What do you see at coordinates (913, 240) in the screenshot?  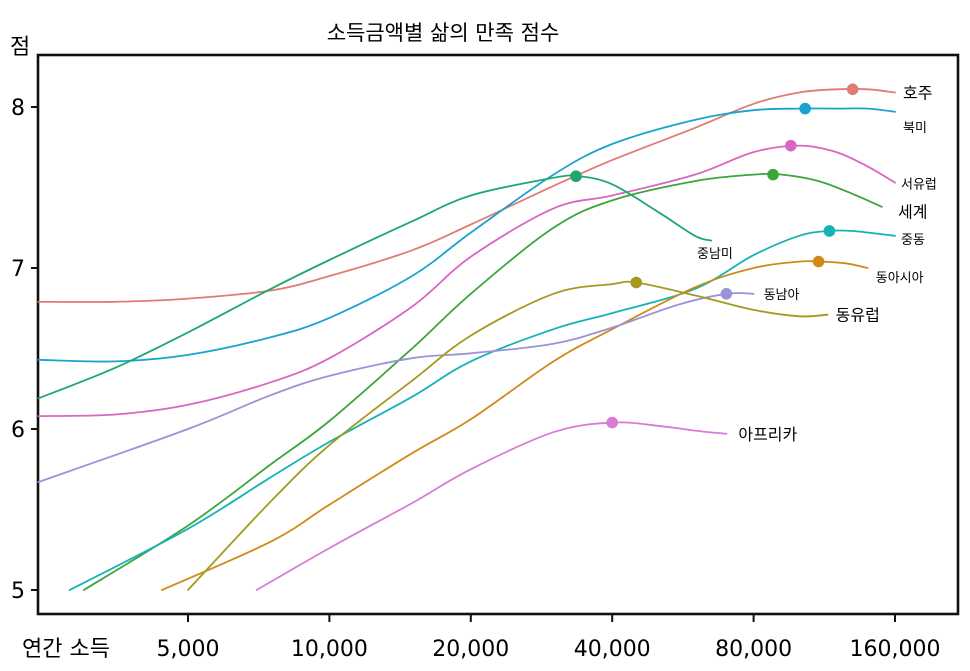 I see `series-label-5: 중동` at bounding box center [913, 240].